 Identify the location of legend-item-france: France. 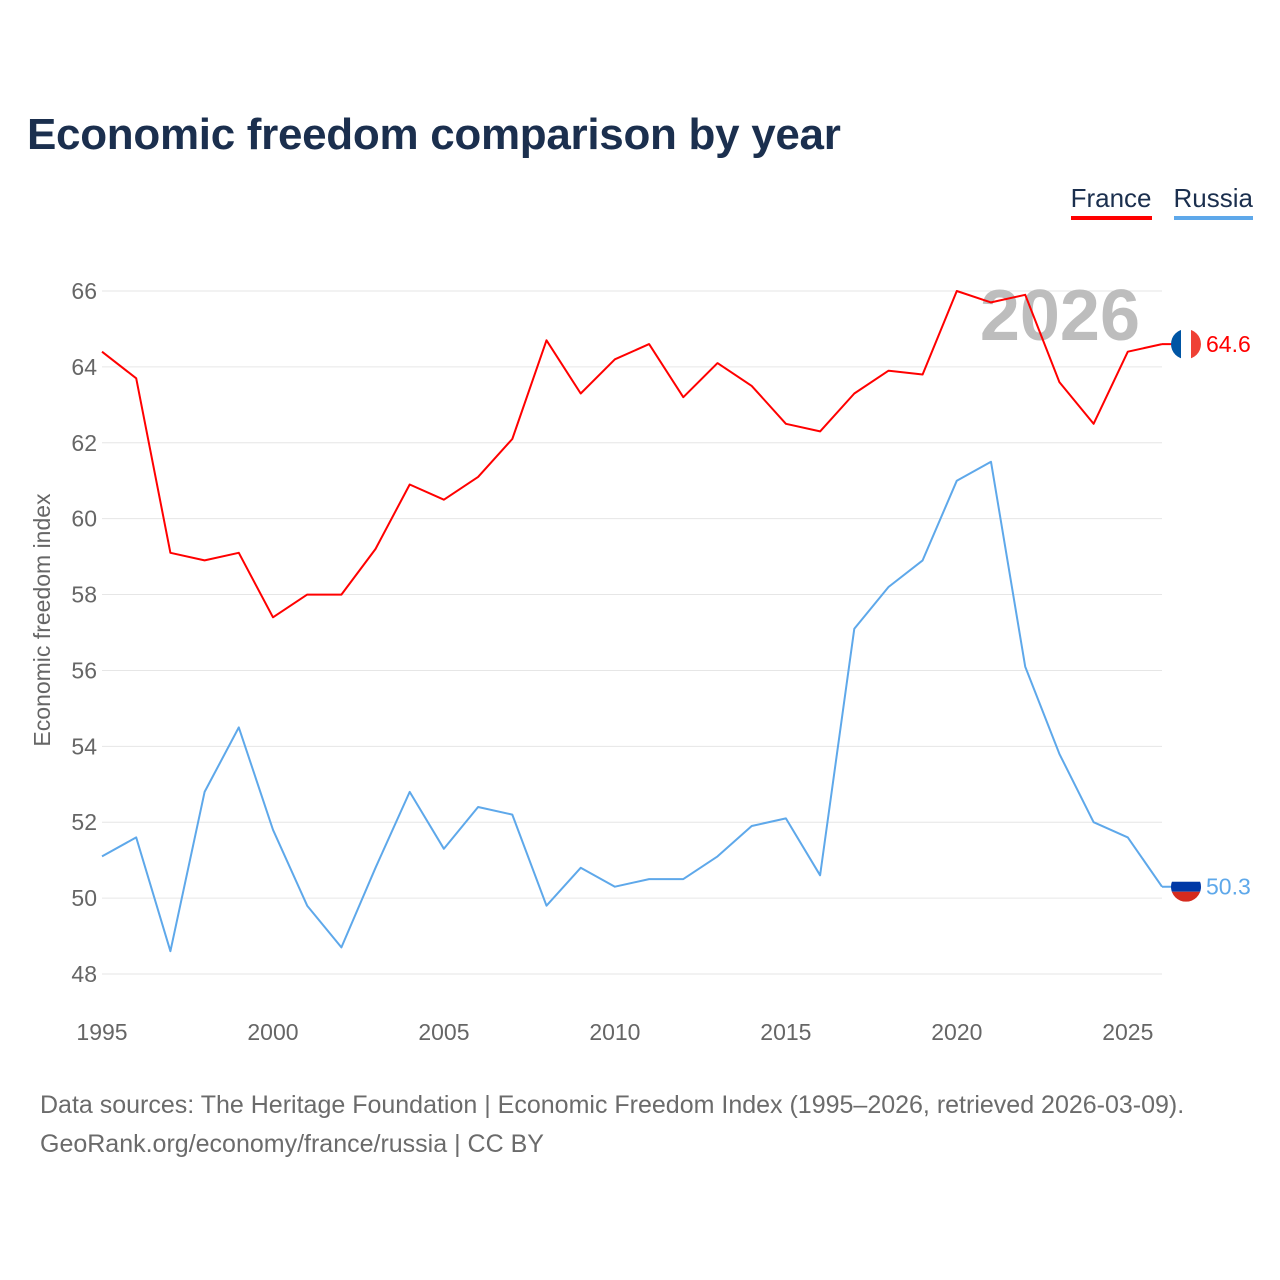
(1111, 201).